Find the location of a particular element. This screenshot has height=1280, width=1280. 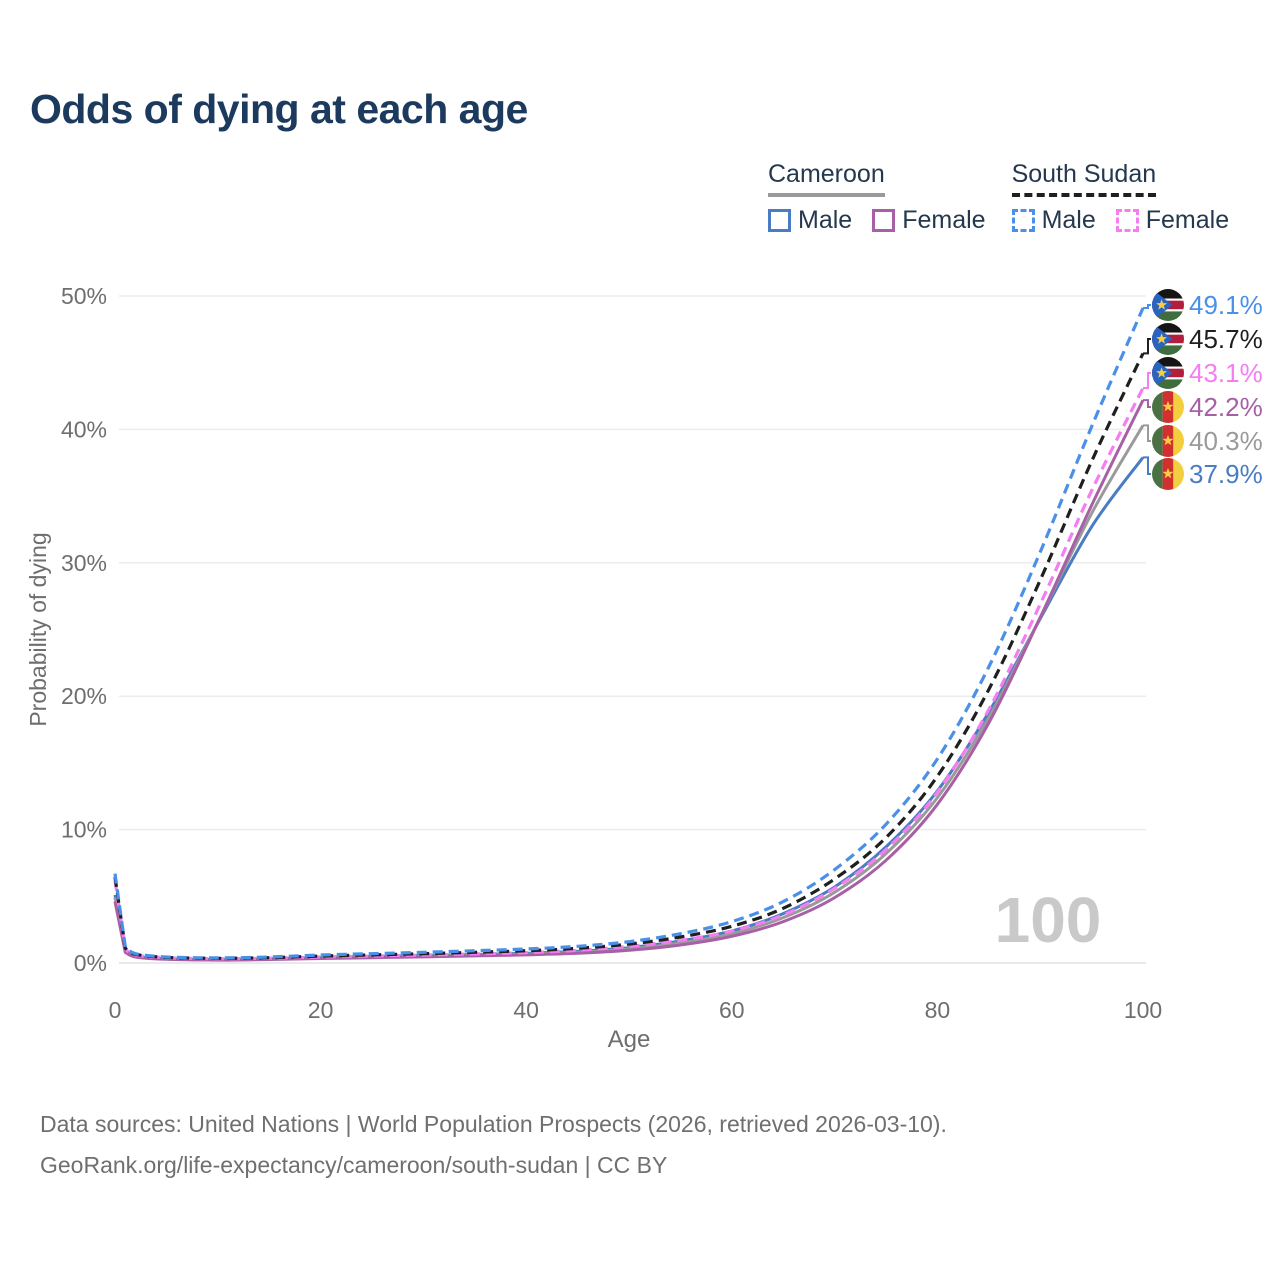

legend-label-cameroon-female: Female is located at coordinates (944, 220).